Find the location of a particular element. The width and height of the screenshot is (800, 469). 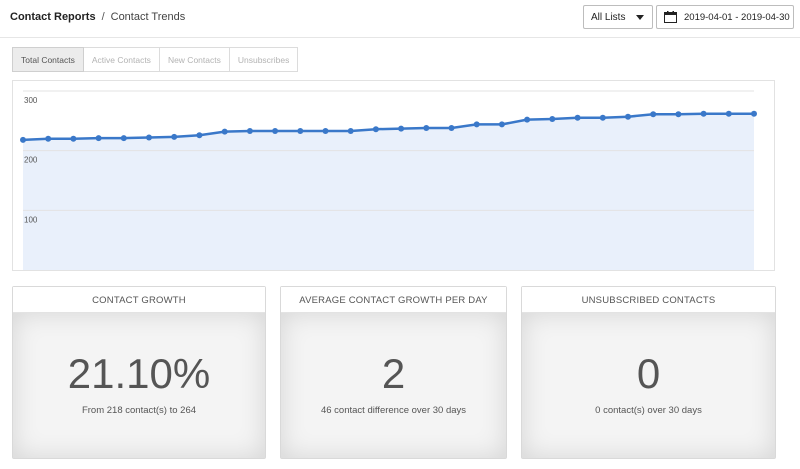

card-title: CONTACT GROWTH is located at coordinates (139, 300).